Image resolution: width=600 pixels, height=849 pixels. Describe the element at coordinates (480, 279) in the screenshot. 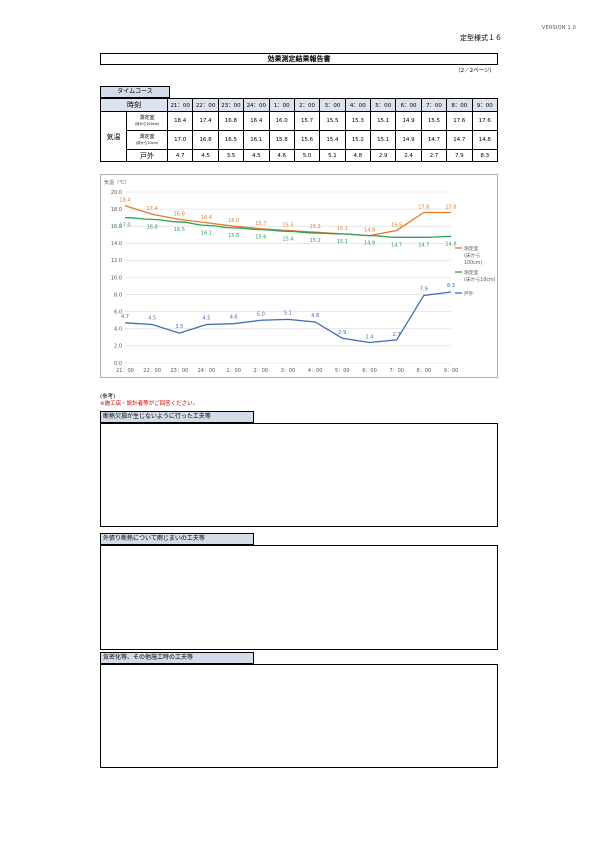

I see `legend-entry: (床から10cm)` at that location.